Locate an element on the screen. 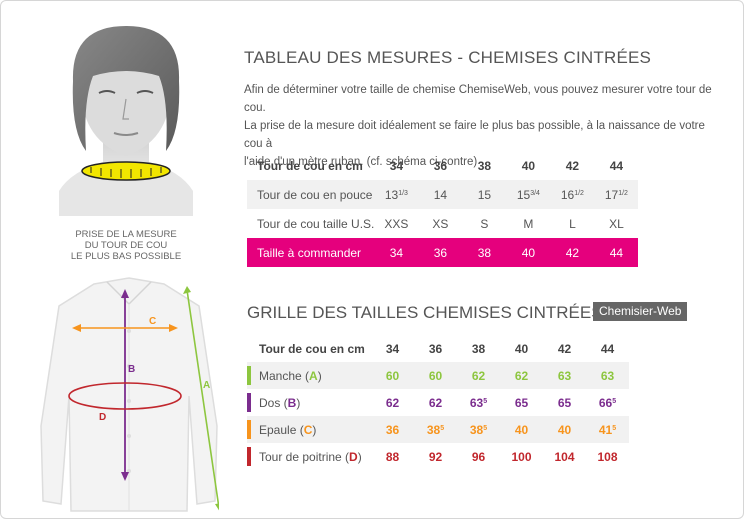  shirt-measurement-illustration: A B C D is located at coordinates (129, 394).